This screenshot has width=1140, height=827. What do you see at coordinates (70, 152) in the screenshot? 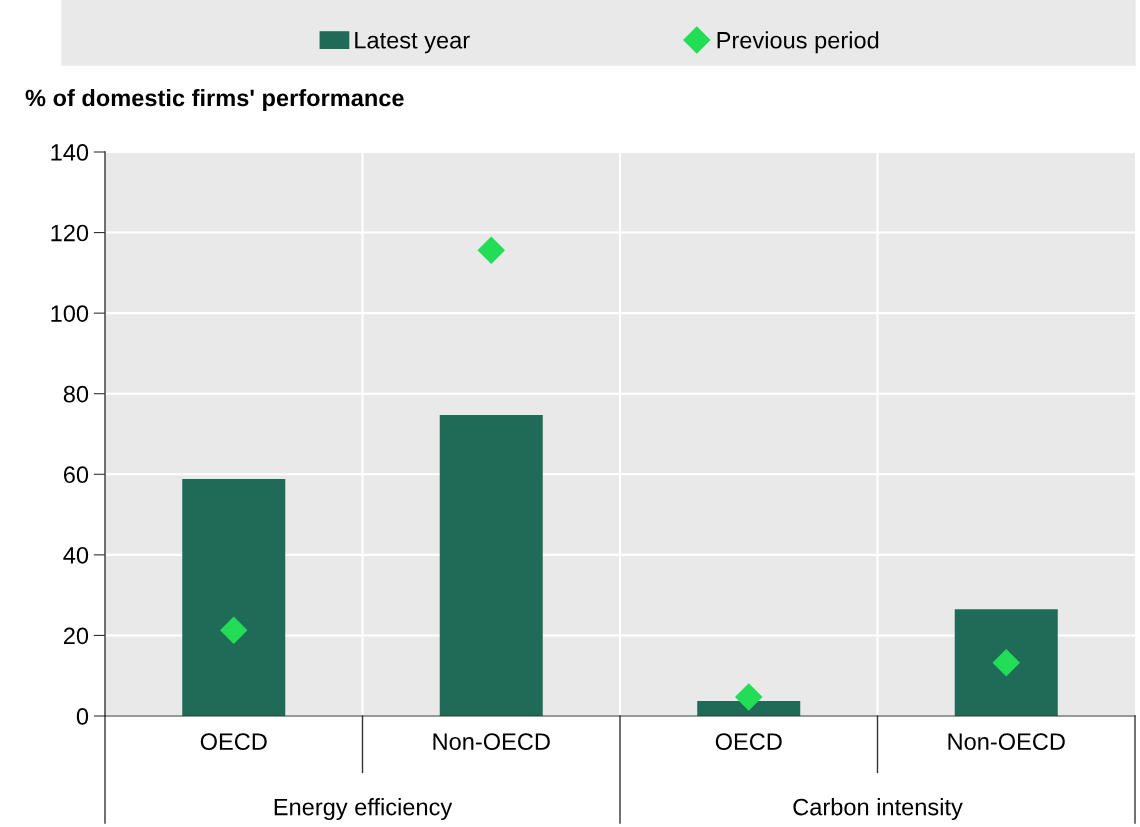
I see `y-tick-label: 140` at bounding box center [70, 152].